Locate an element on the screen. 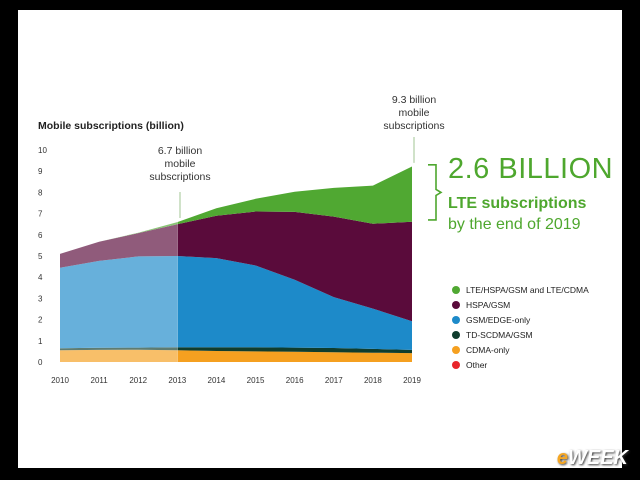  eweek-logo: eWEEK is located at coordinates (592, 458).